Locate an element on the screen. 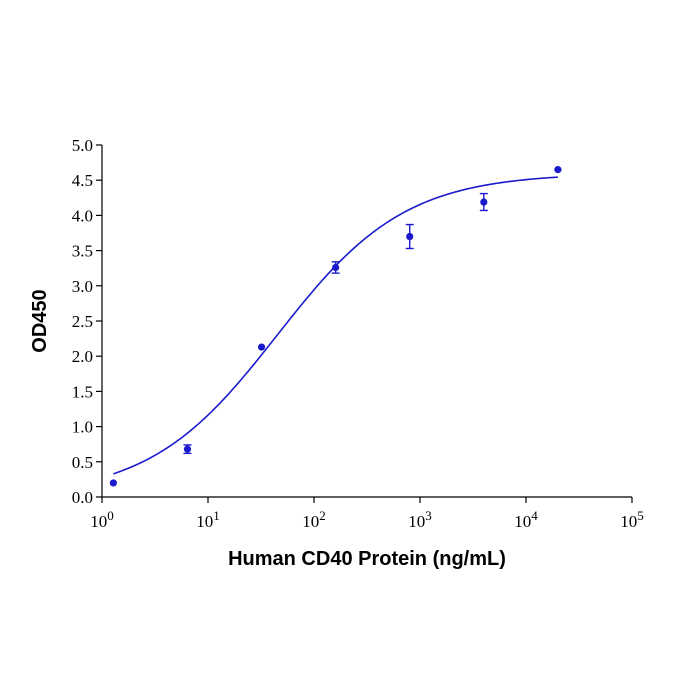 The height and width of the screenshot is (700, 700). x-axis-title: Human CD40 Protein (ng/mL) is located at coordinates (367, 559).